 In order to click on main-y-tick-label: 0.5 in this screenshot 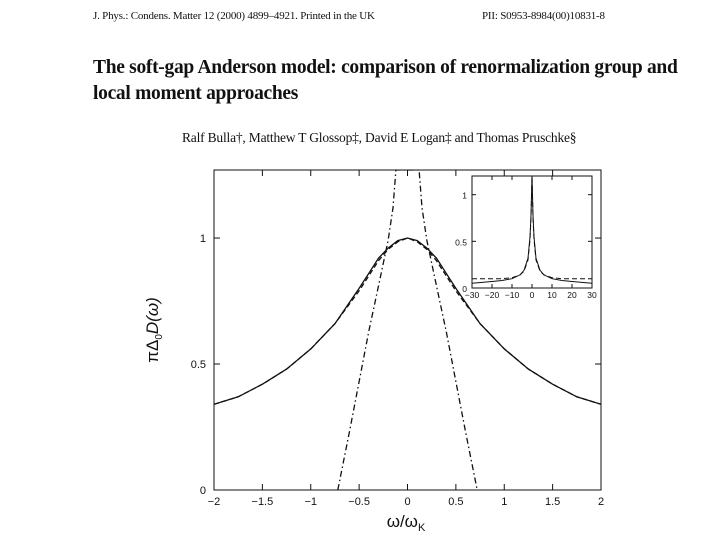, I will do `click(198, 365)`.